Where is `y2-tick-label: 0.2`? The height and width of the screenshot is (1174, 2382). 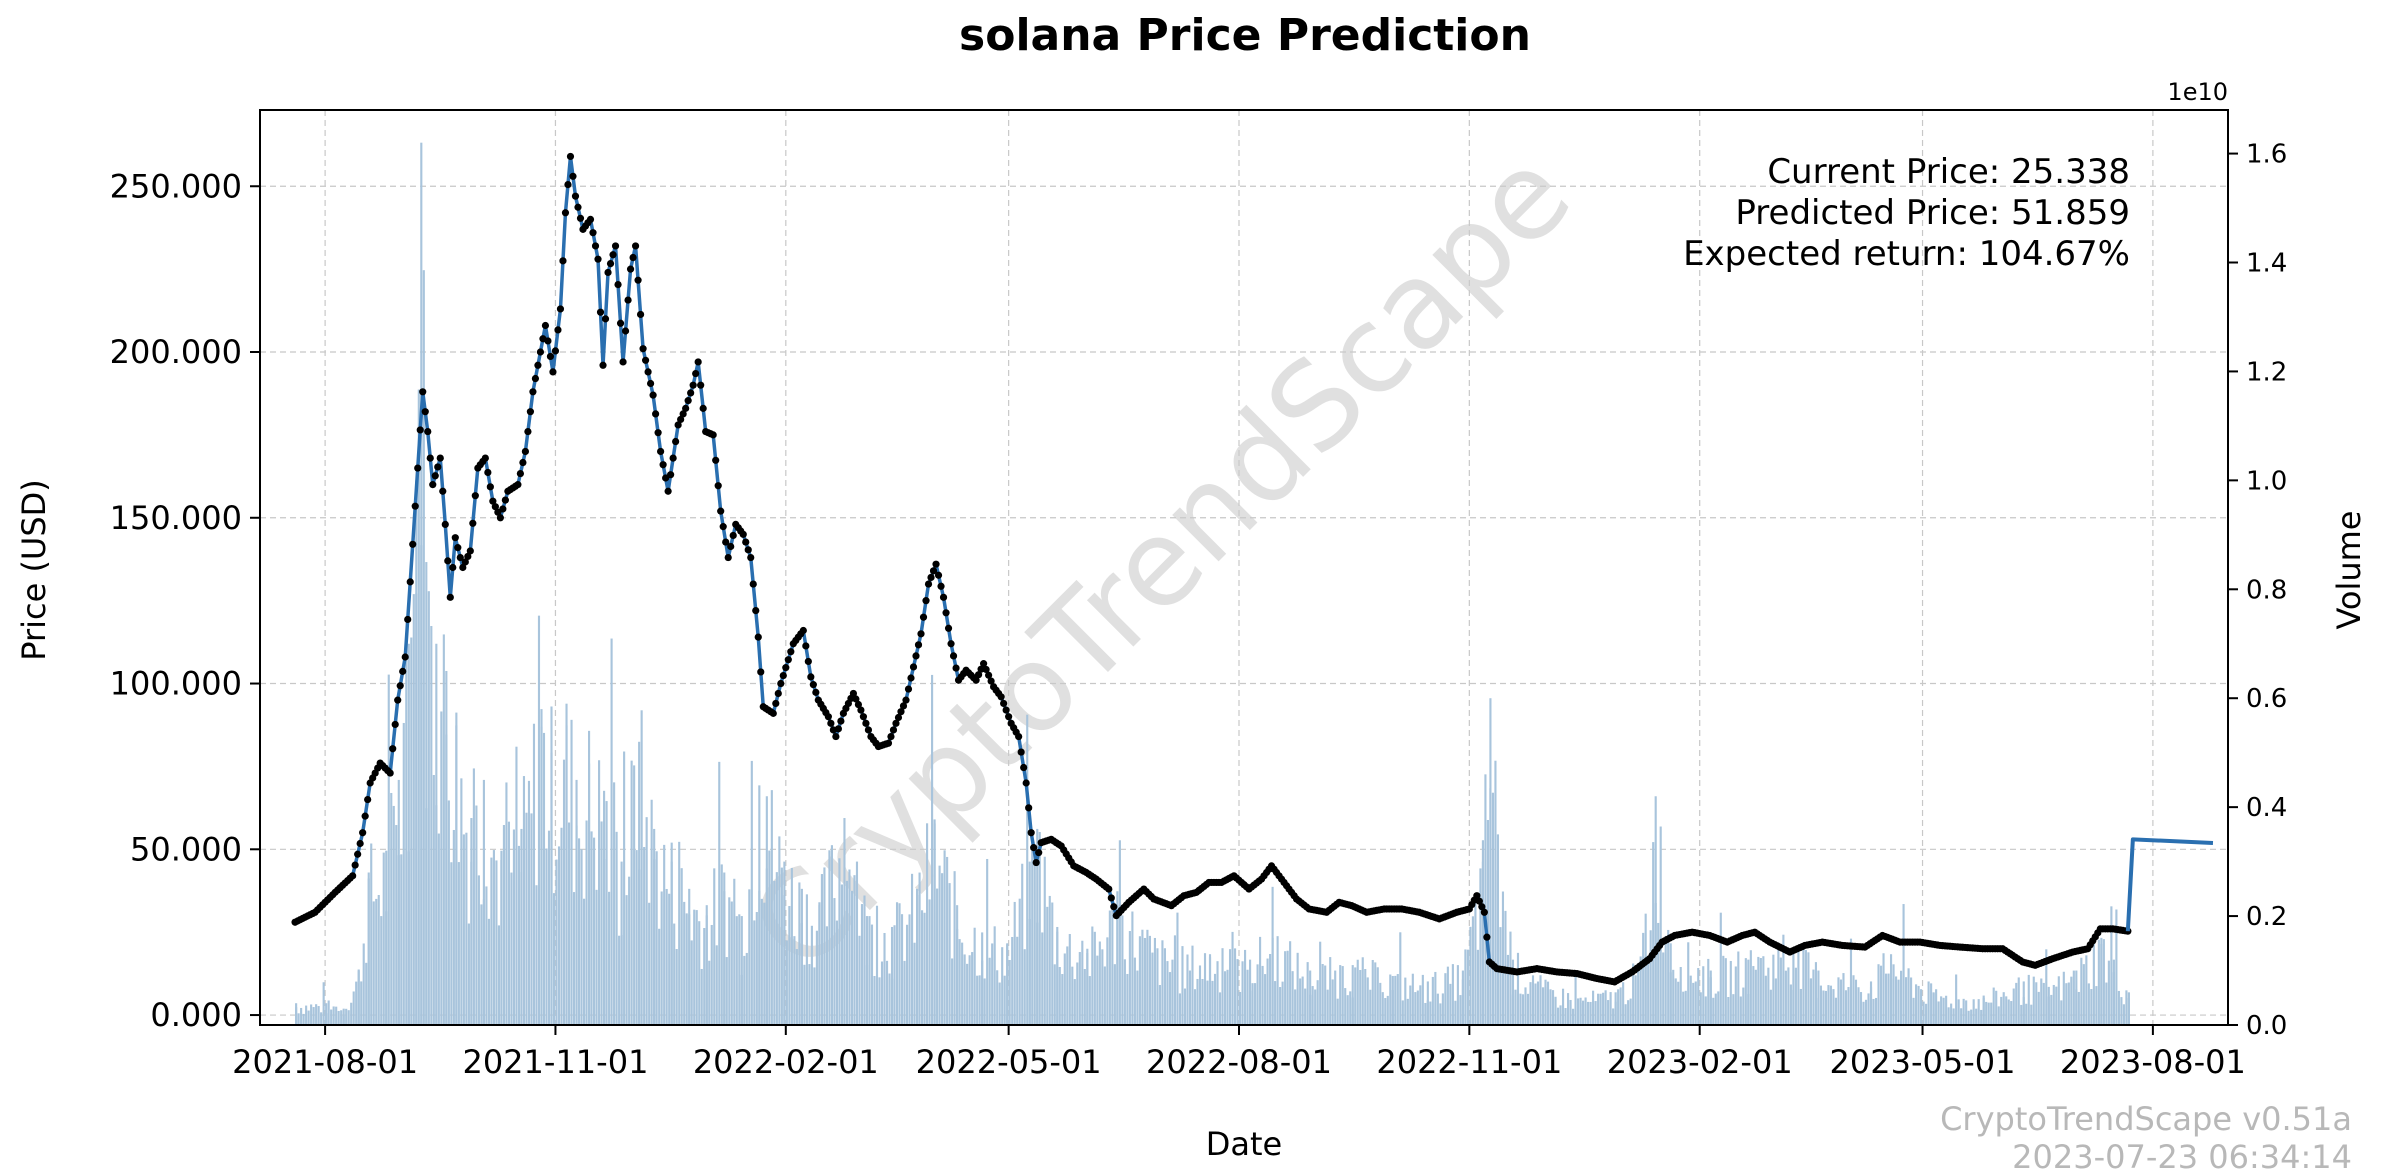 y2-tick-label: 0.2 is located at coordinates (2266, 917).